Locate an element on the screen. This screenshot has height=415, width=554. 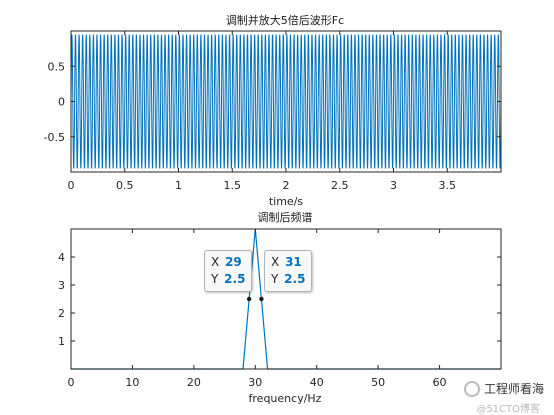
datatip-right-y-value: 2.5 is located at coordinates (295, 279).